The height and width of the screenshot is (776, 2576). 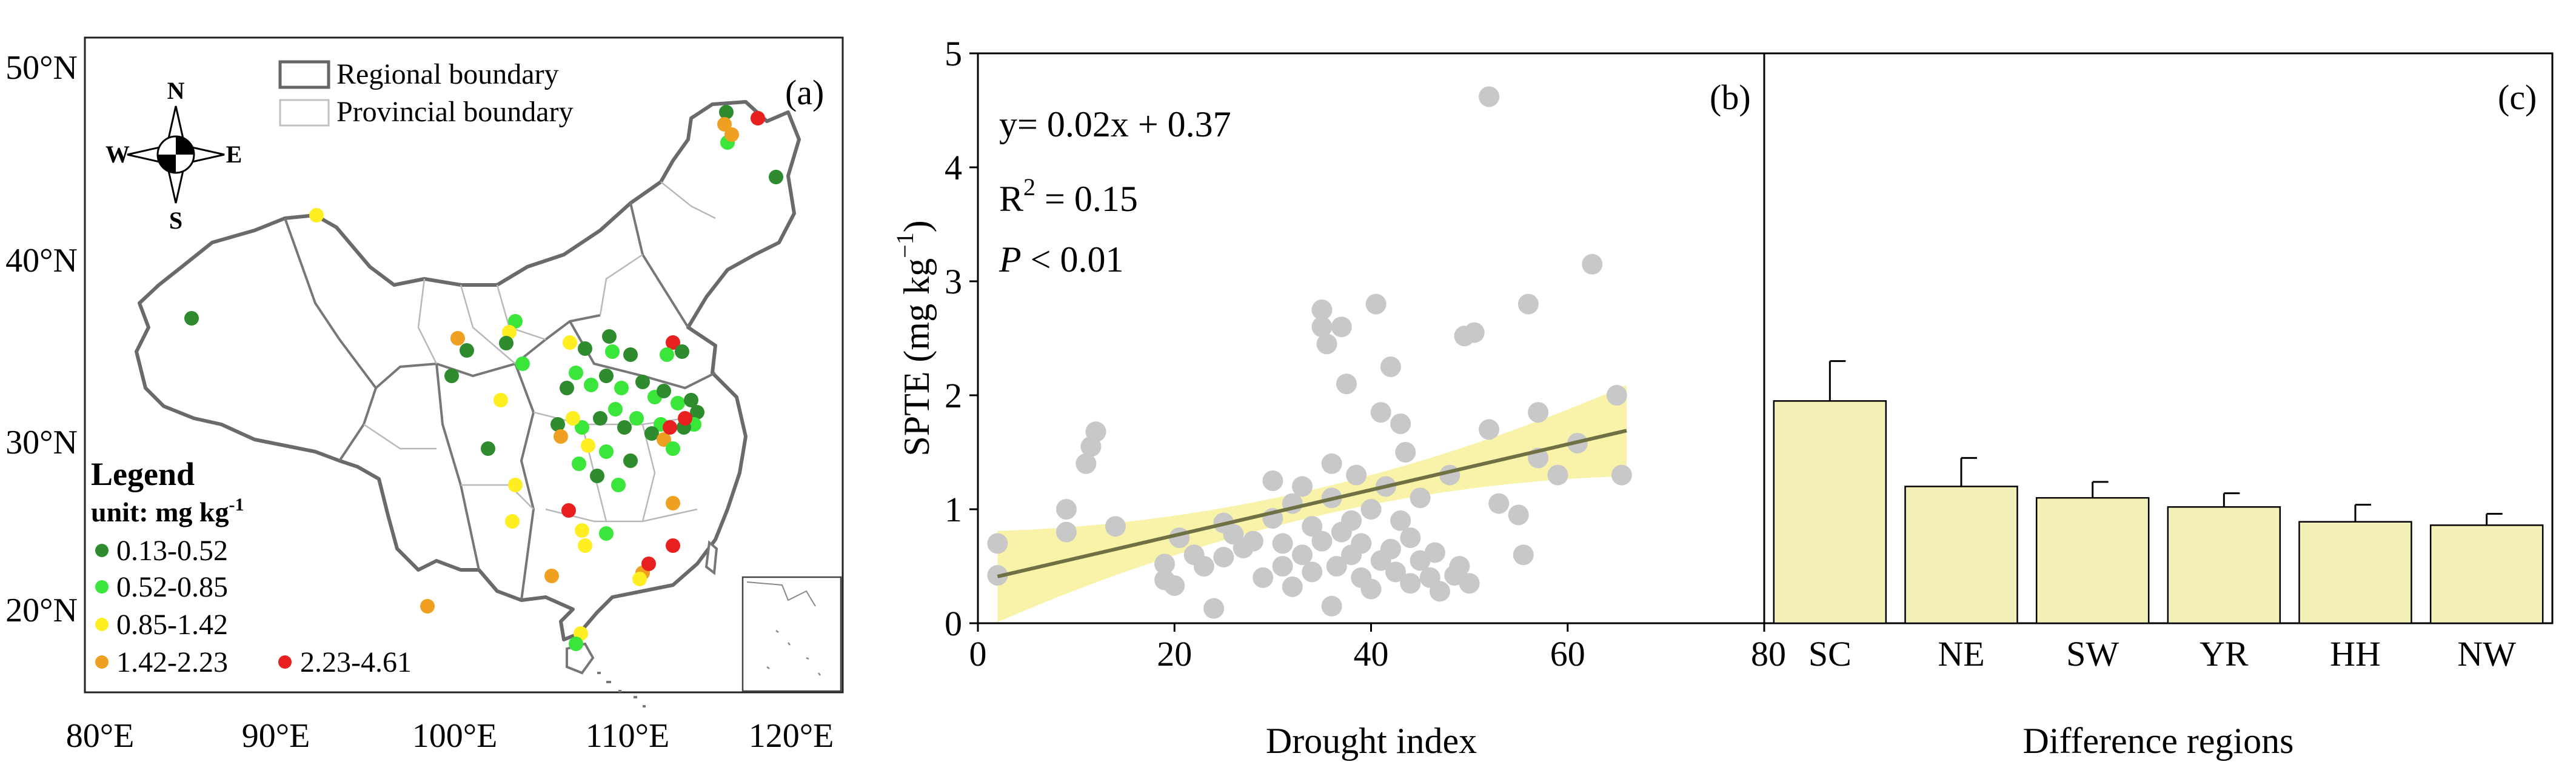 I want to click on y-tick-label: 2, so click(x=953, y=395).